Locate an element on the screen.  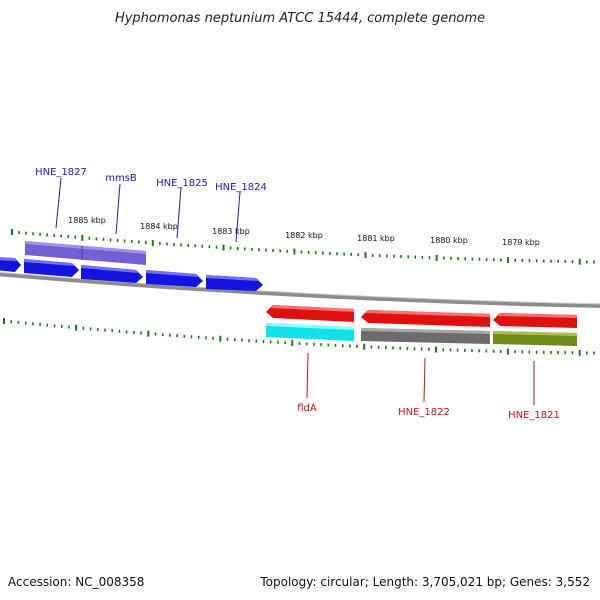
blue-gene-mmsb is located at coordinates (112, 274).